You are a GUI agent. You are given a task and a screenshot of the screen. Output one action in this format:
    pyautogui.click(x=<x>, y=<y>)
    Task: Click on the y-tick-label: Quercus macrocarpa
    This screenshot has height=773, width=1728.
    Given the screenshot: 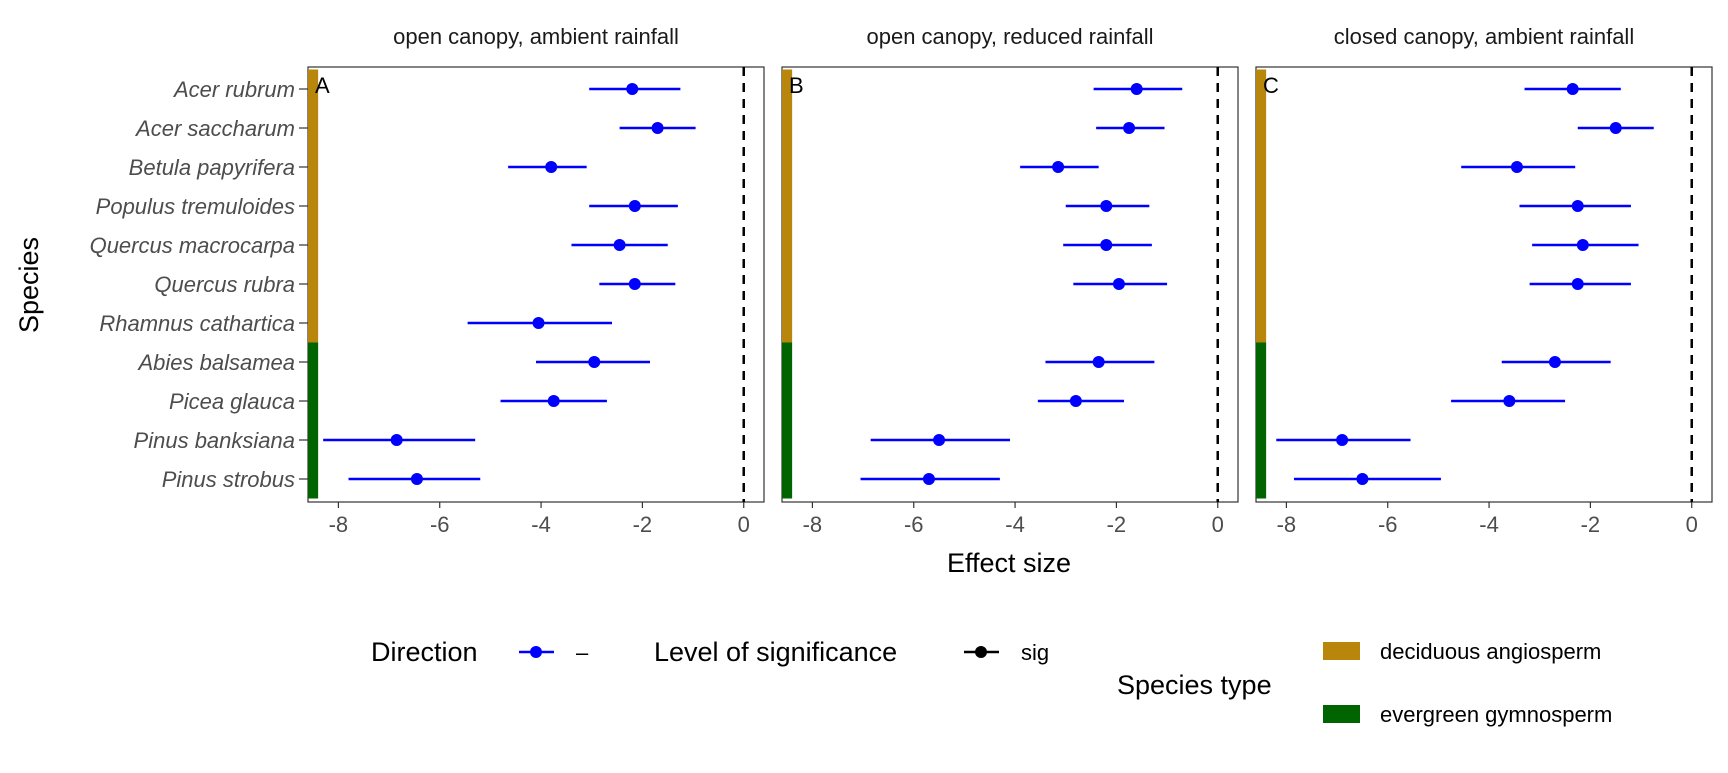 What is the action you would take?
    pyautogui.click(x=192, y=245)
    